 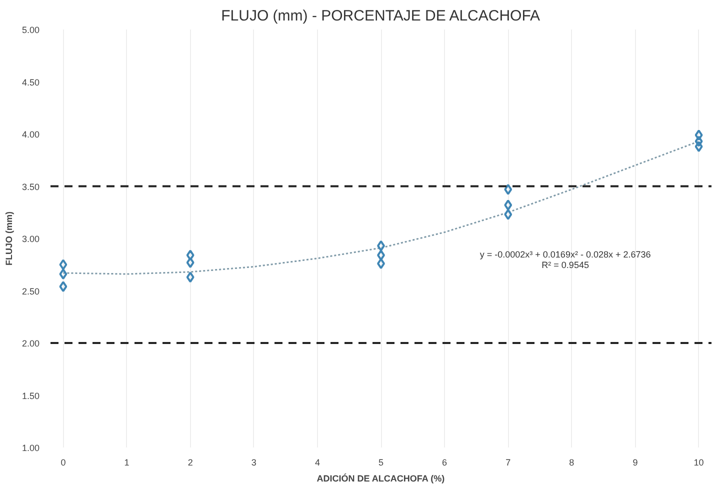 What do you see at coordinates (565, 265) in the screenshot?
I see `annotation: R² = 0.9545` at bounding box center [565, 265].